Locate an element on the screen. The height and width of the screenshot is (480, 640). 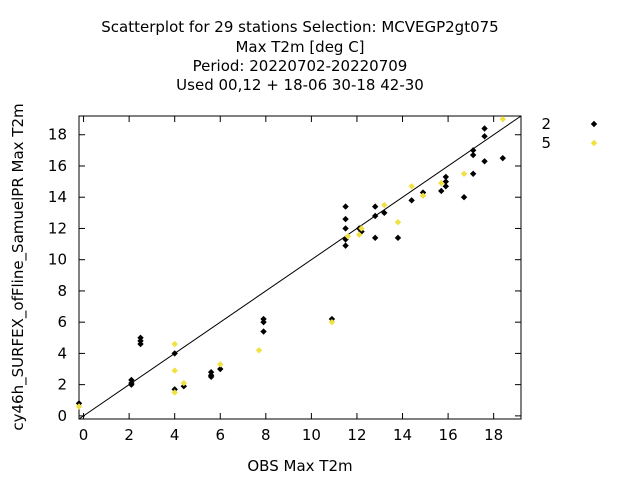
title-line-3: Period: 20220702-20220709 is located at coordinates (300, 66).